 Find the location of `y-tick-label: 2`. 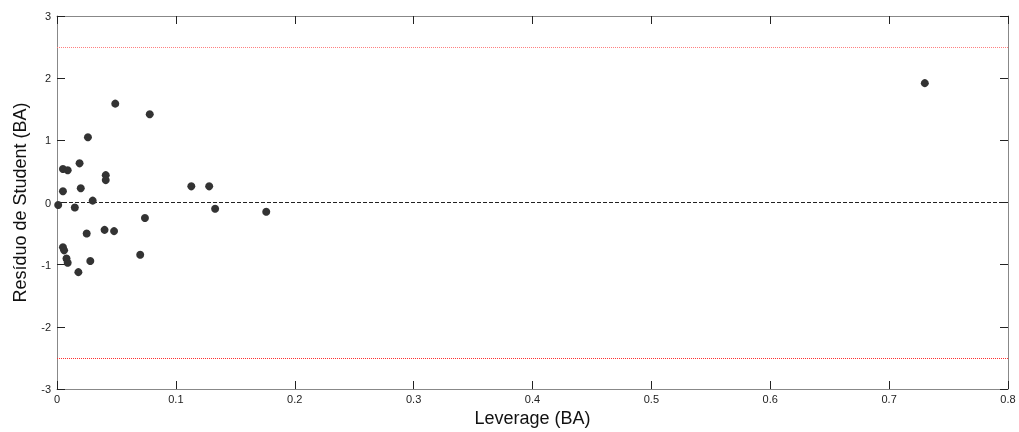

y-tick-label: 2 is located at coordinates (47, 78).